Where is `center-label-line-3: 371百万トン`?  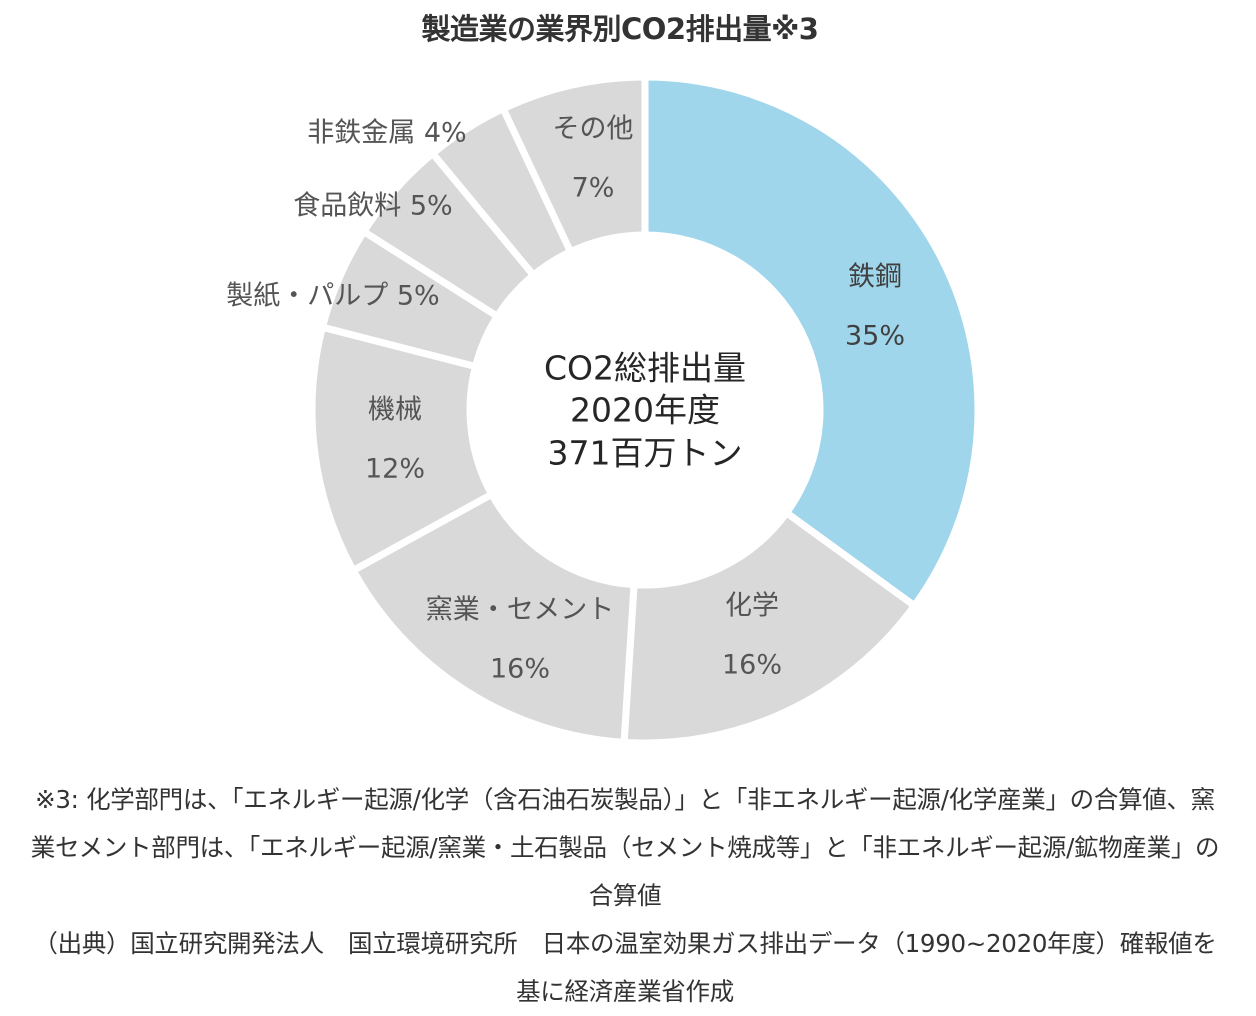
center-label-line-3: 371百万トン is located at coordinates (645, 453).